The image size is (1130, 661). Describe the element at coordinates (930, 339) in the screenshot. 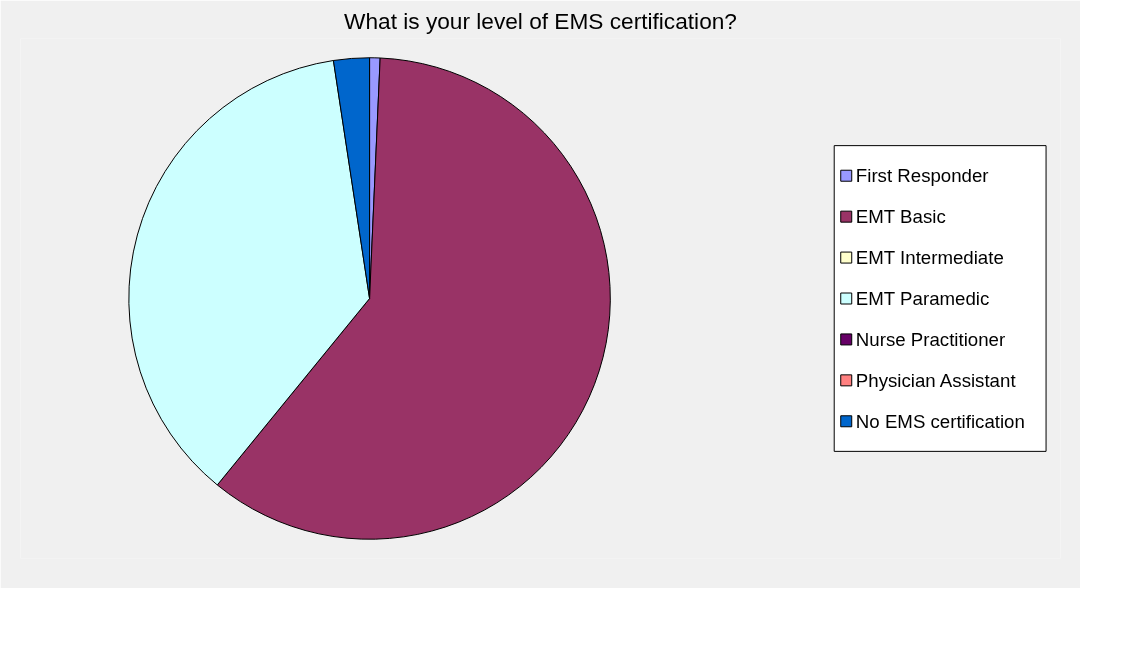

I see `legend-label: Nurse Practitioner` at that location.